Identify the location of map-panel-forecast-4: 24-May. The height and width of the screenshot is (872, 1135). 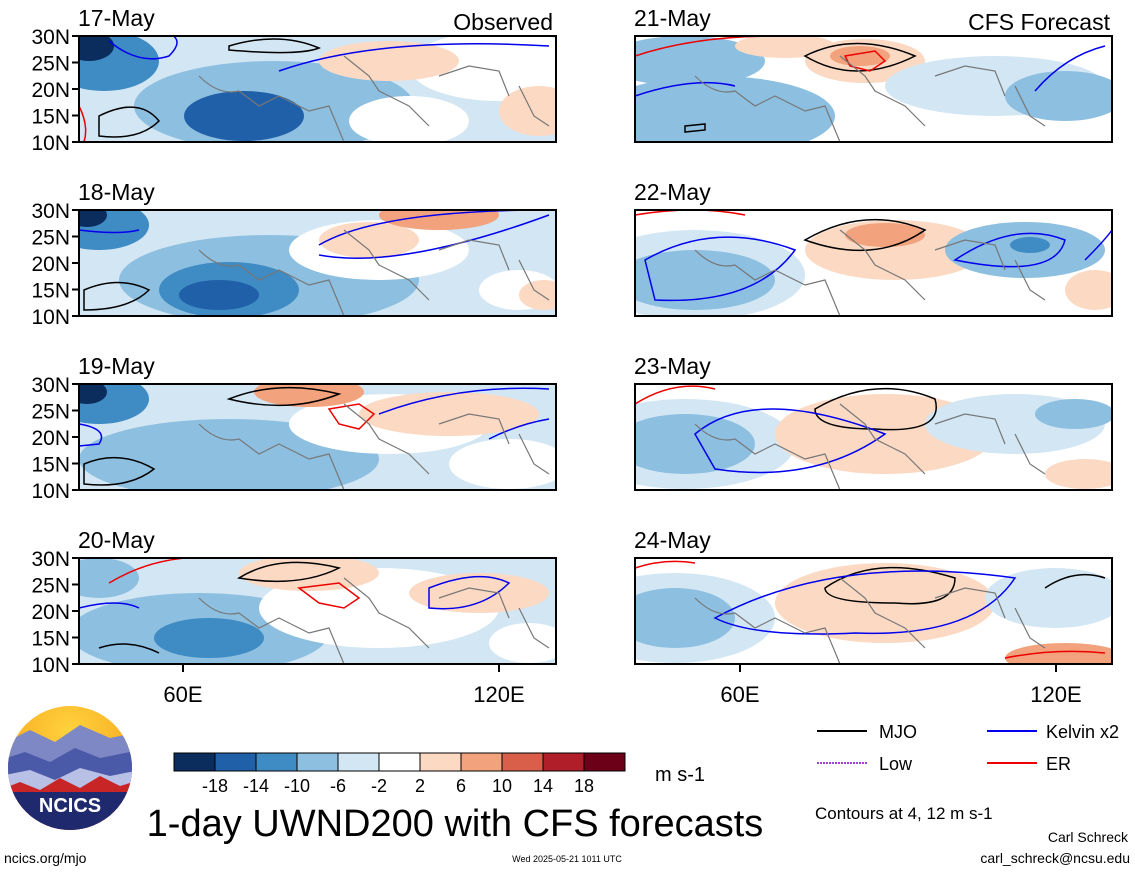
(873, 596).